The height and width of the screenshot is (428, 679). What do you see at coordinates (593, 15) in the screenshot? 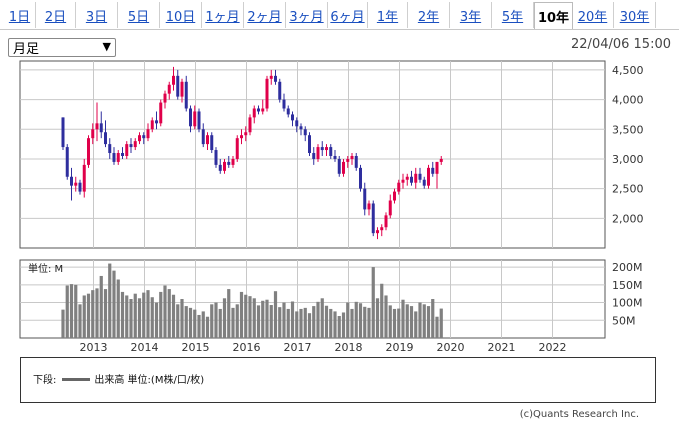
I see `tab-14: 20年` at bounding box center [593, 15].